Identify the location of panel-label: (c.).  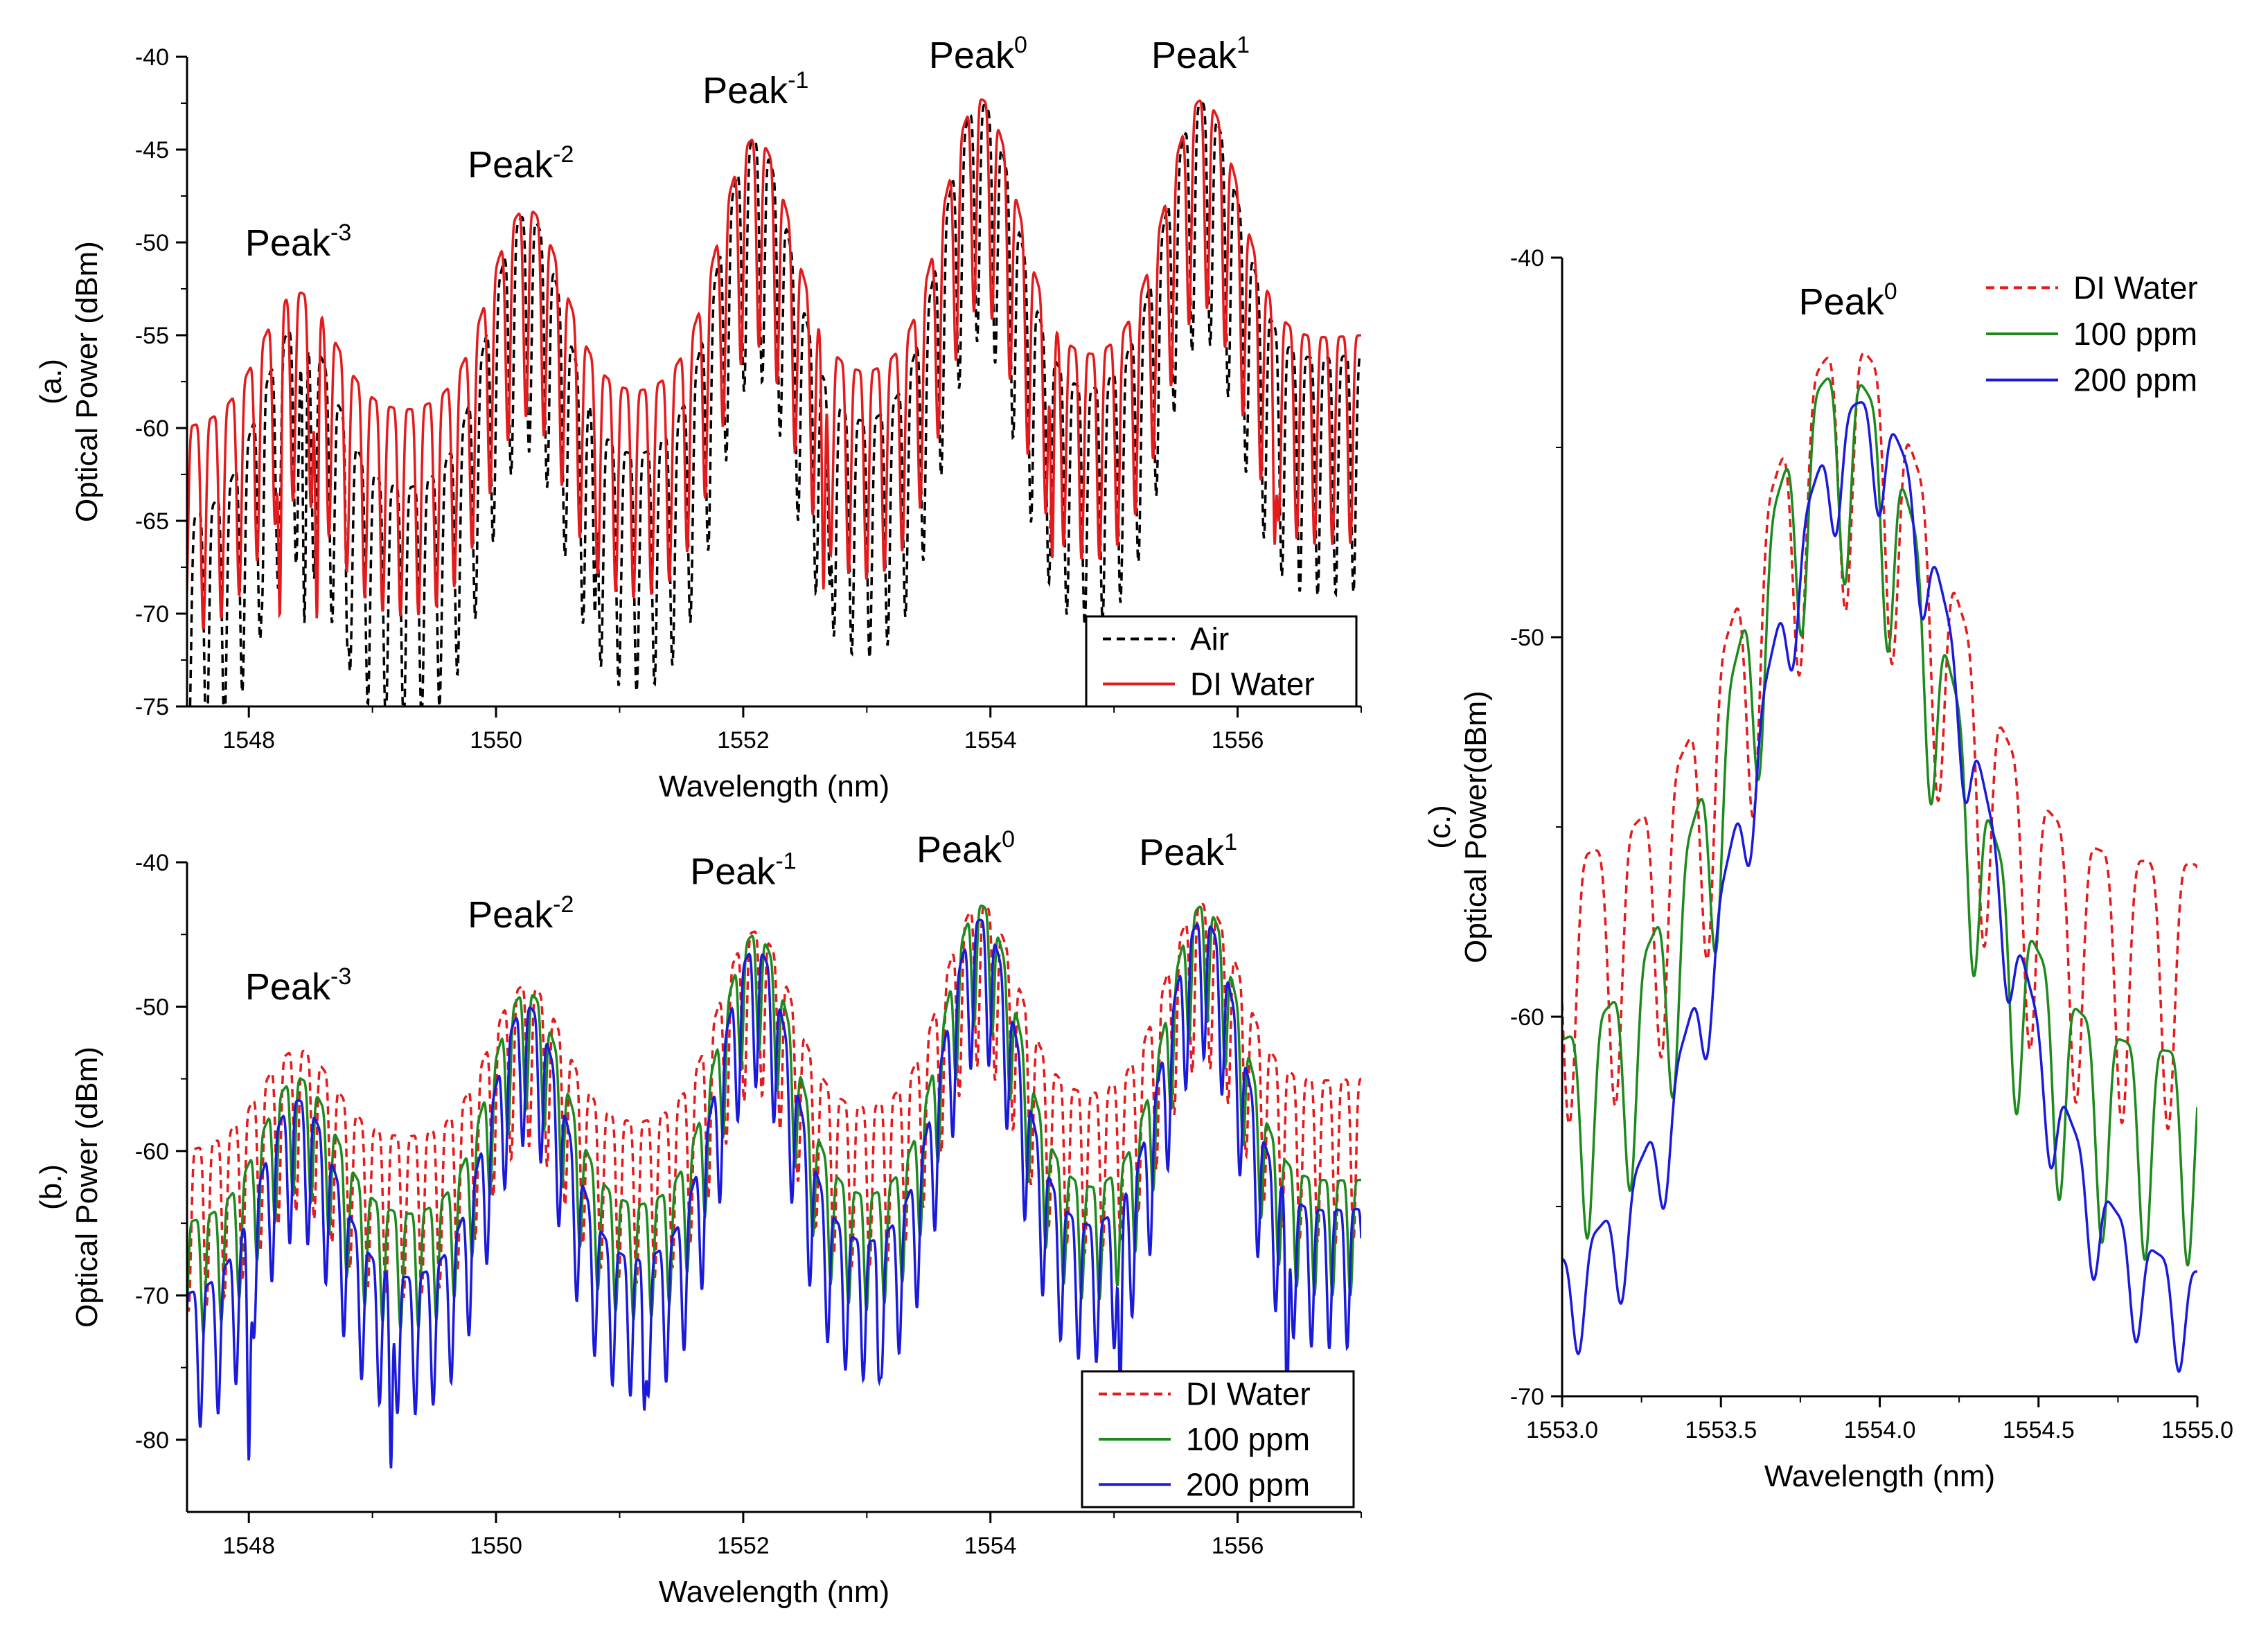
(1440, 827).